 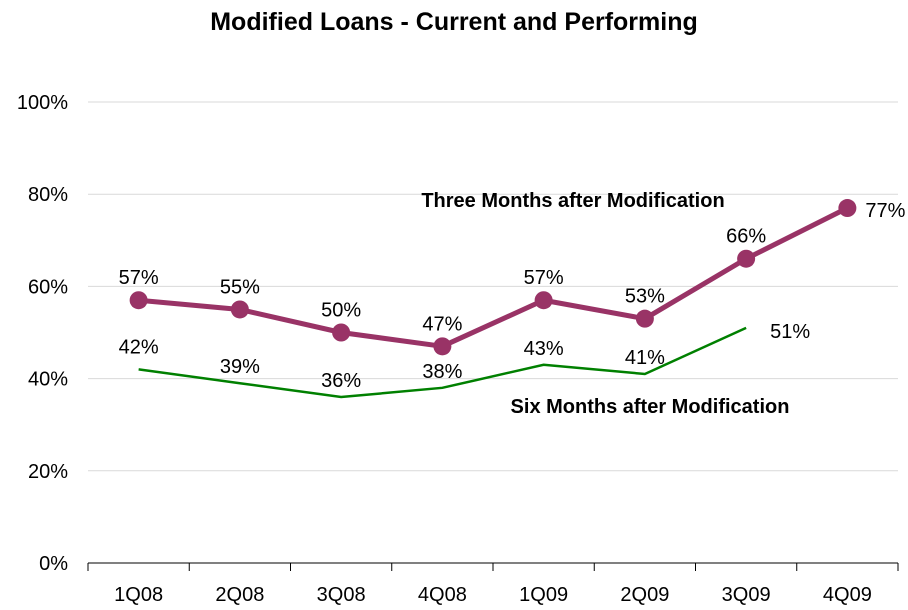 I want to click on data-label-six-months: 42%, so click(x=139, y=347).